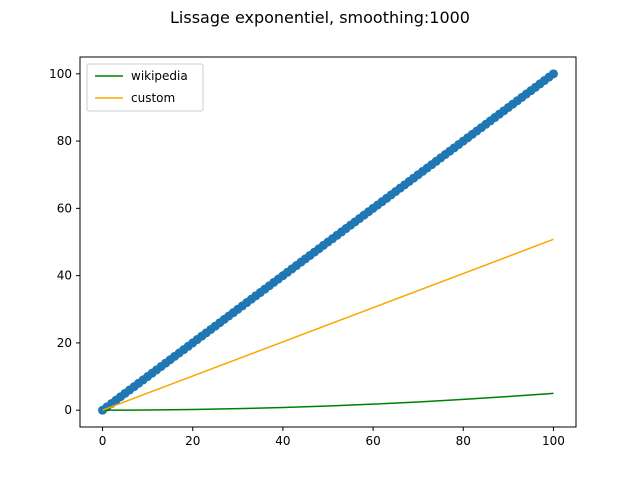 This screenshot has width=640, height=480. I want to click on x-tick-label: 20, so click(192, 441).